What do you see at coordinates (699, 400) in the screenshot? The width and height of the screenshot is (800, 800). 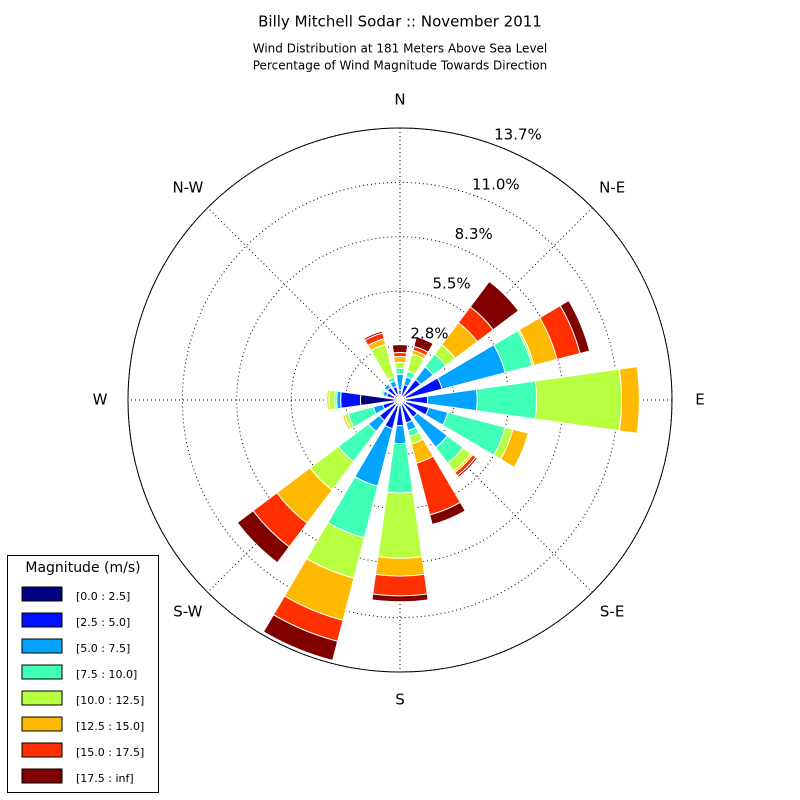 I see `direction-label: E` at bounding box center [699, 400].